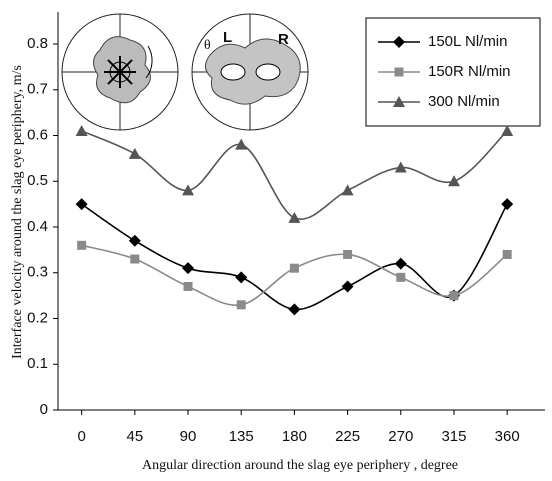  Describe the element at coordinates (81, 436) in the screenshot. I see `x-tick-label: 0` at that location.